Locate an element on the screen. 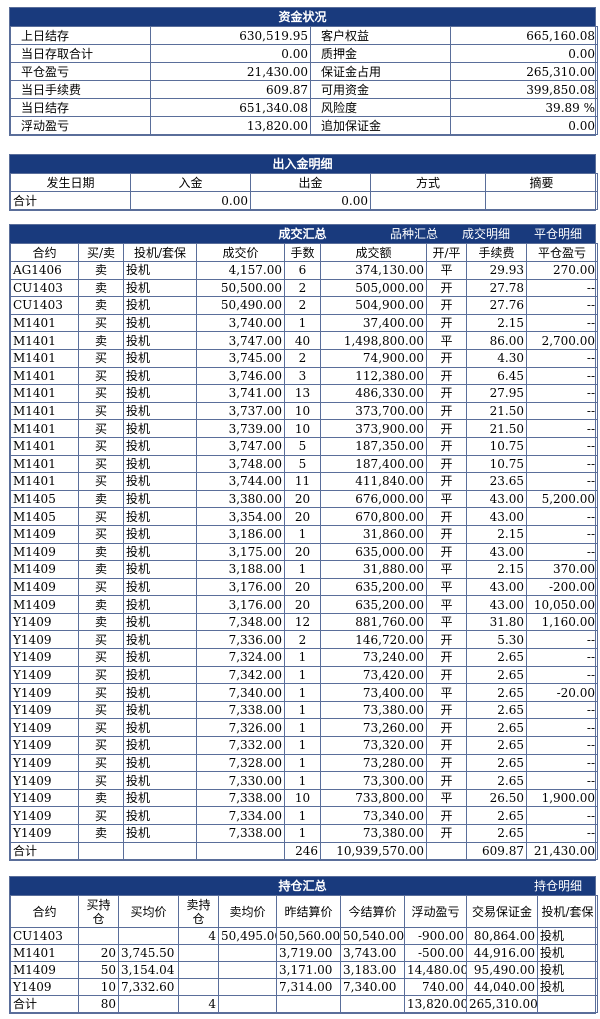  funds-value: 21,430.00 is located at coordinates (230, 71).